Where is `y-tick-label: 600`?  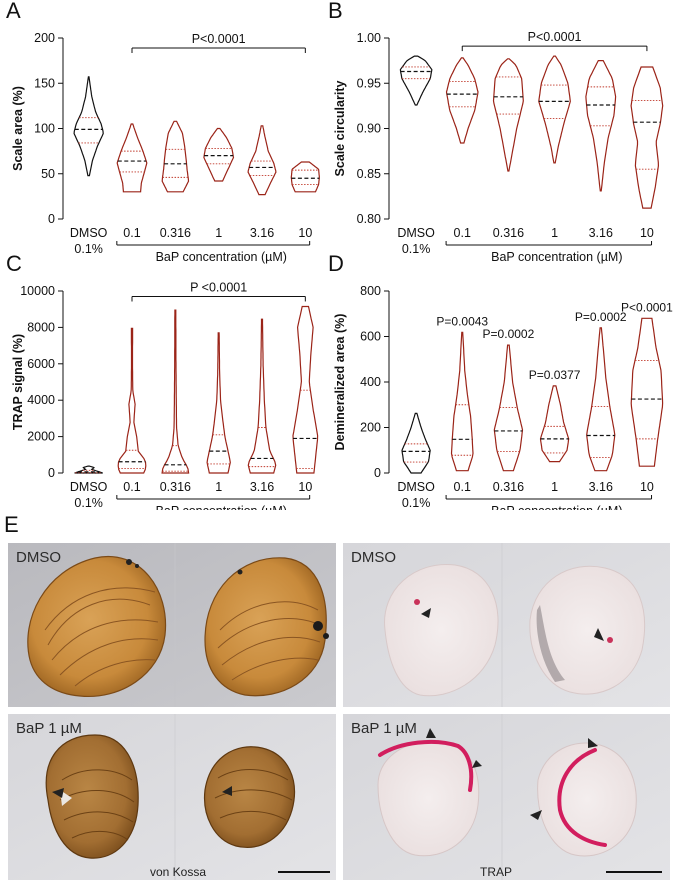 y-tick-label: 600 is located at coordinates (370, 337).